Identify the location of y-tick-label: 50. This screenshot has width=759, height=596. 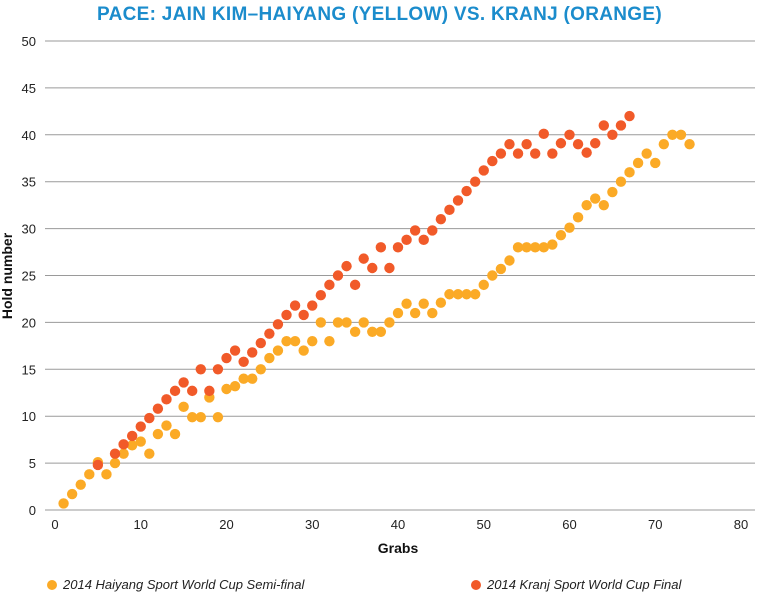
(29, 41).